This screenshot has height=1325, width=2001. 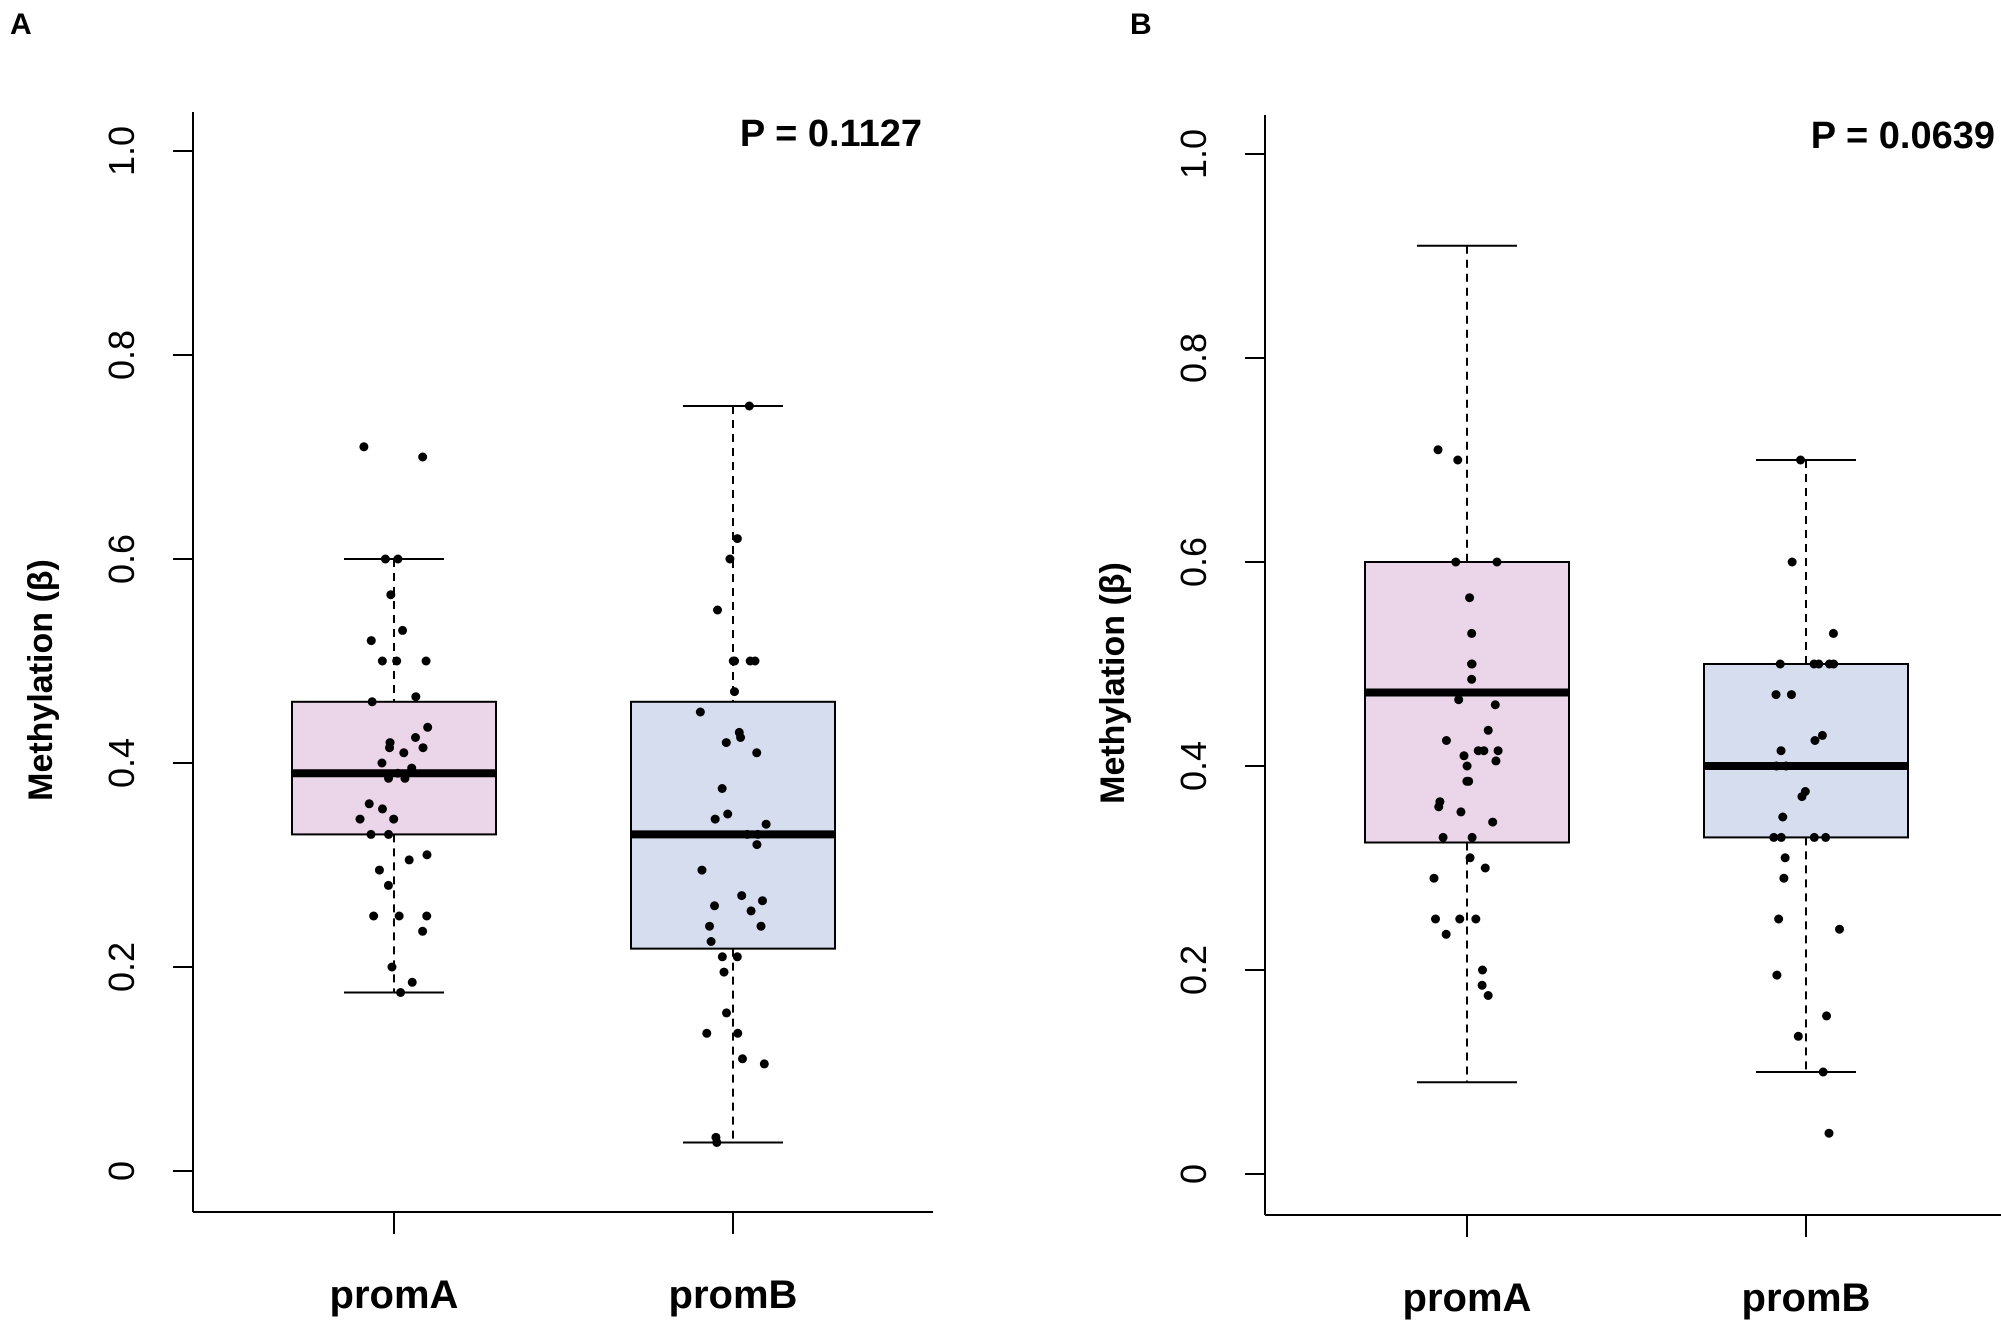 What do you see at coordinates (1193, 1174) in the screenshot?
I see `y-tick-label-b-0: 0` at bounding box center [1193, 1174].